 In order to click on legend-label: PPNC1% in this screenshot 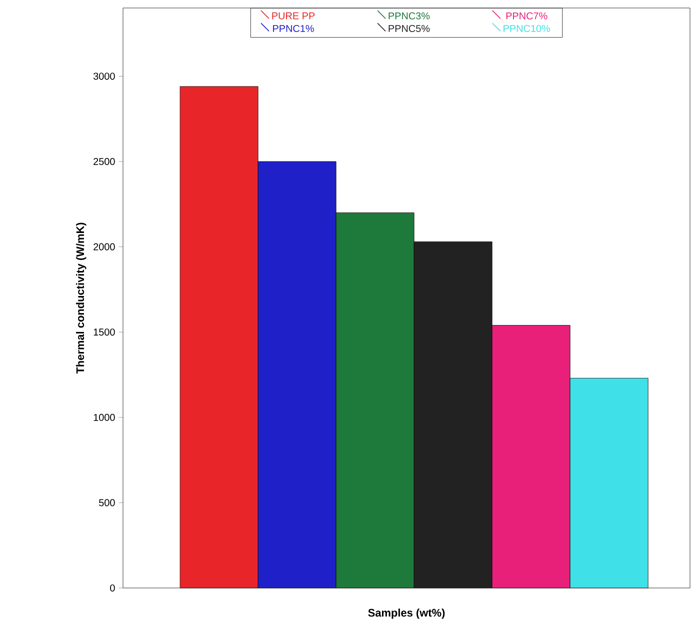, I will do `click(293, 28)`.